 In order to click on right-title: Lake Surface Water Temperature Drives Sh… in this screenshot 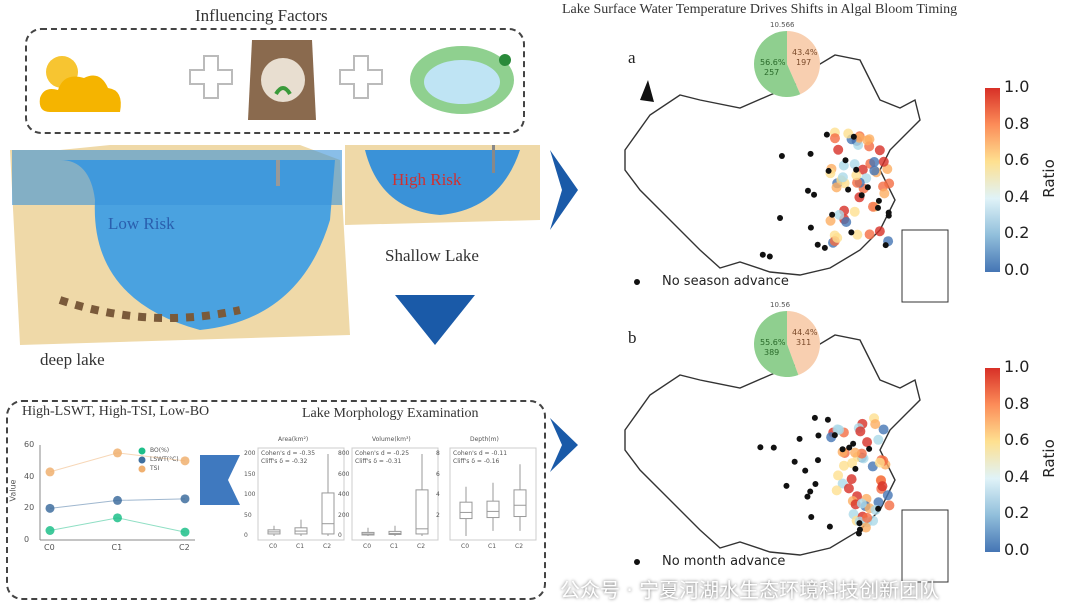, I will do `click(760, 9)`.